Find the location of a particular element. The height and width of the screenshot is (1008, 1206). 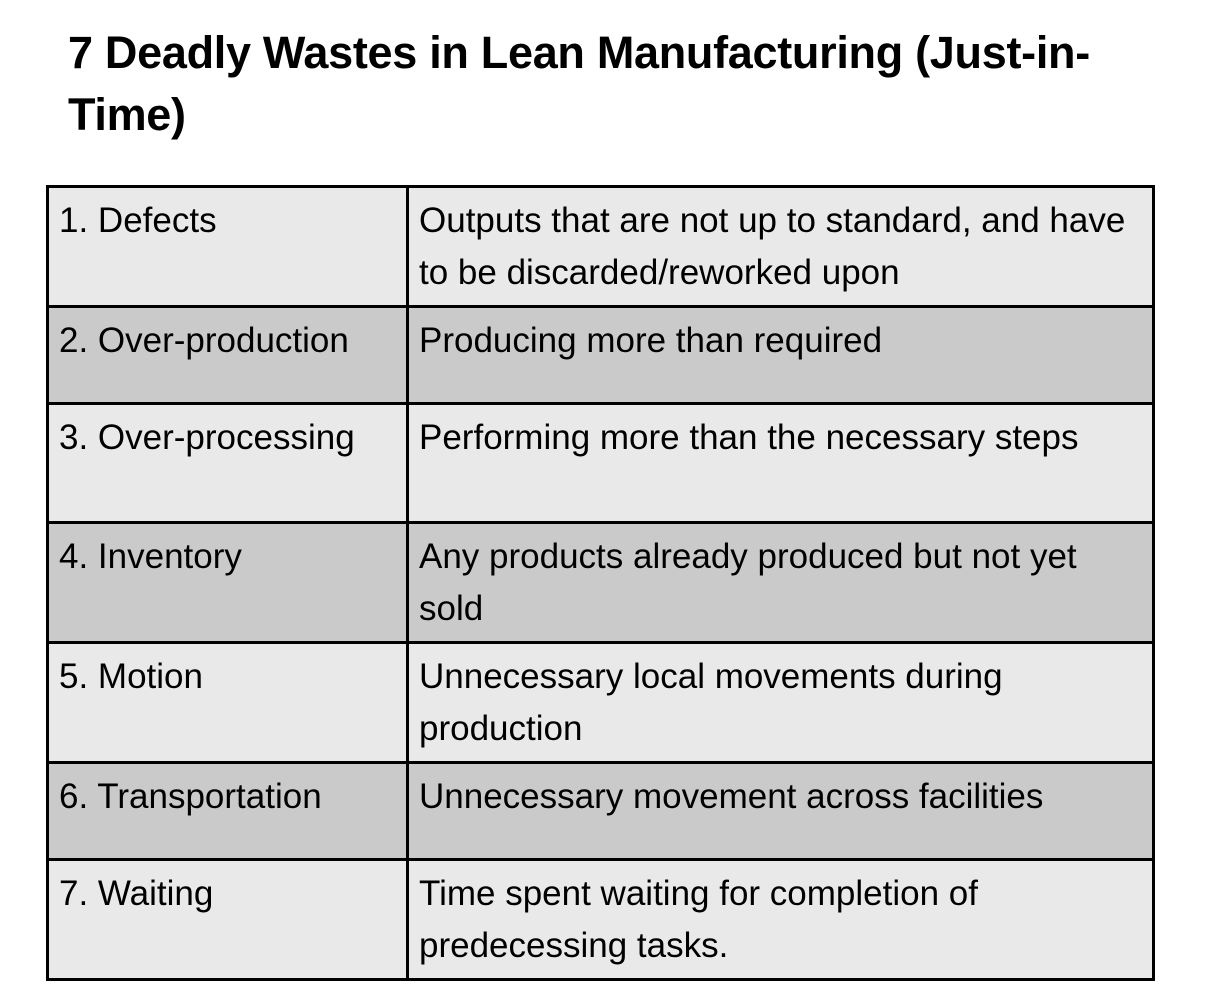

waste-description-cell: Producing more than required is located at coordinates (780, 355).